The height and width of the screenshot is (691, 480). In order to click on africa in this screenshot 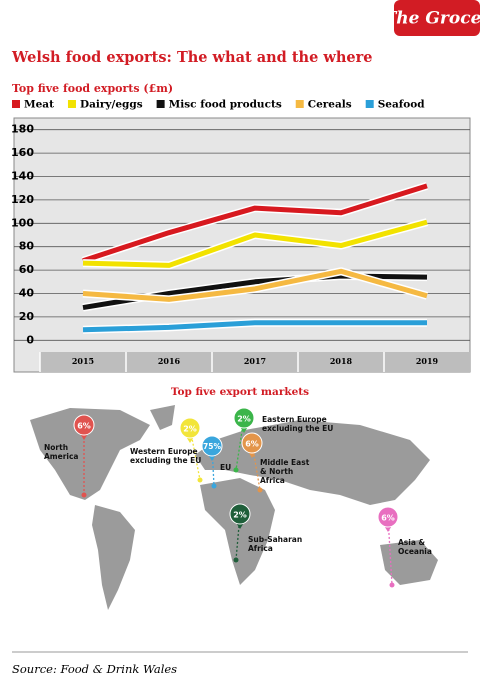, I will do `click(237, 531)`.